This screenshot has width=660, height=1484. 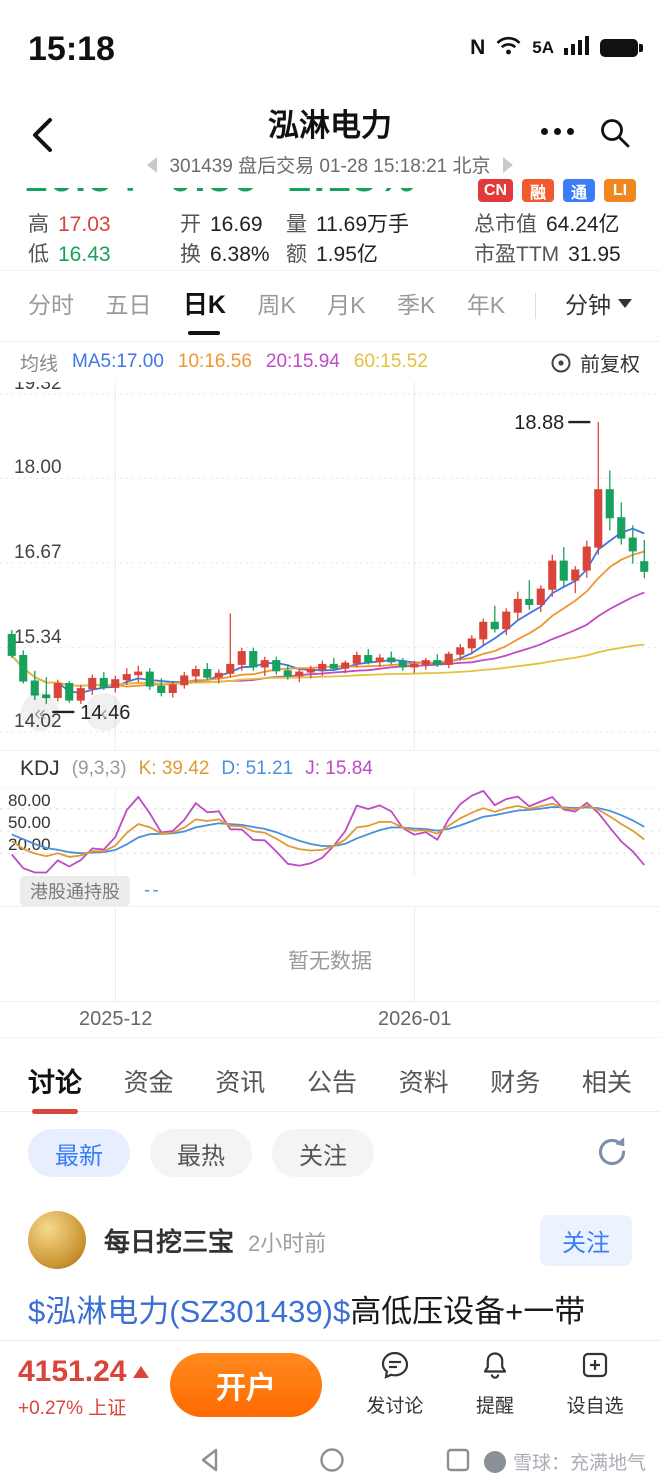 What do you see at coordinates (313, 1240) in the screenshot?
I see `post-meta: 每日挖三宝 2小时前` at bounding box center [313, 1240].